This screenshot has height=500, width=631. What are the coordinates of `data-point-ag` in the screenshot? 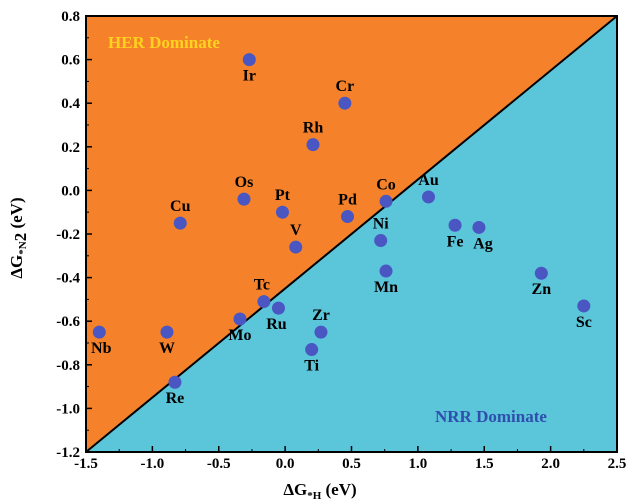 It's located at (479, 227).